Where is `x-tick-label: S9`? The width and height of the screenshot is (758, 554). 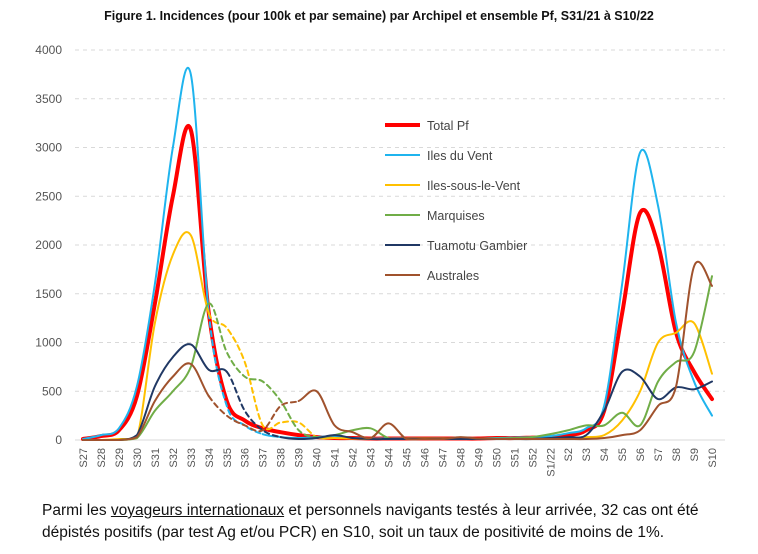 x-tick-label: S9 is located at coordinates (695, 454).